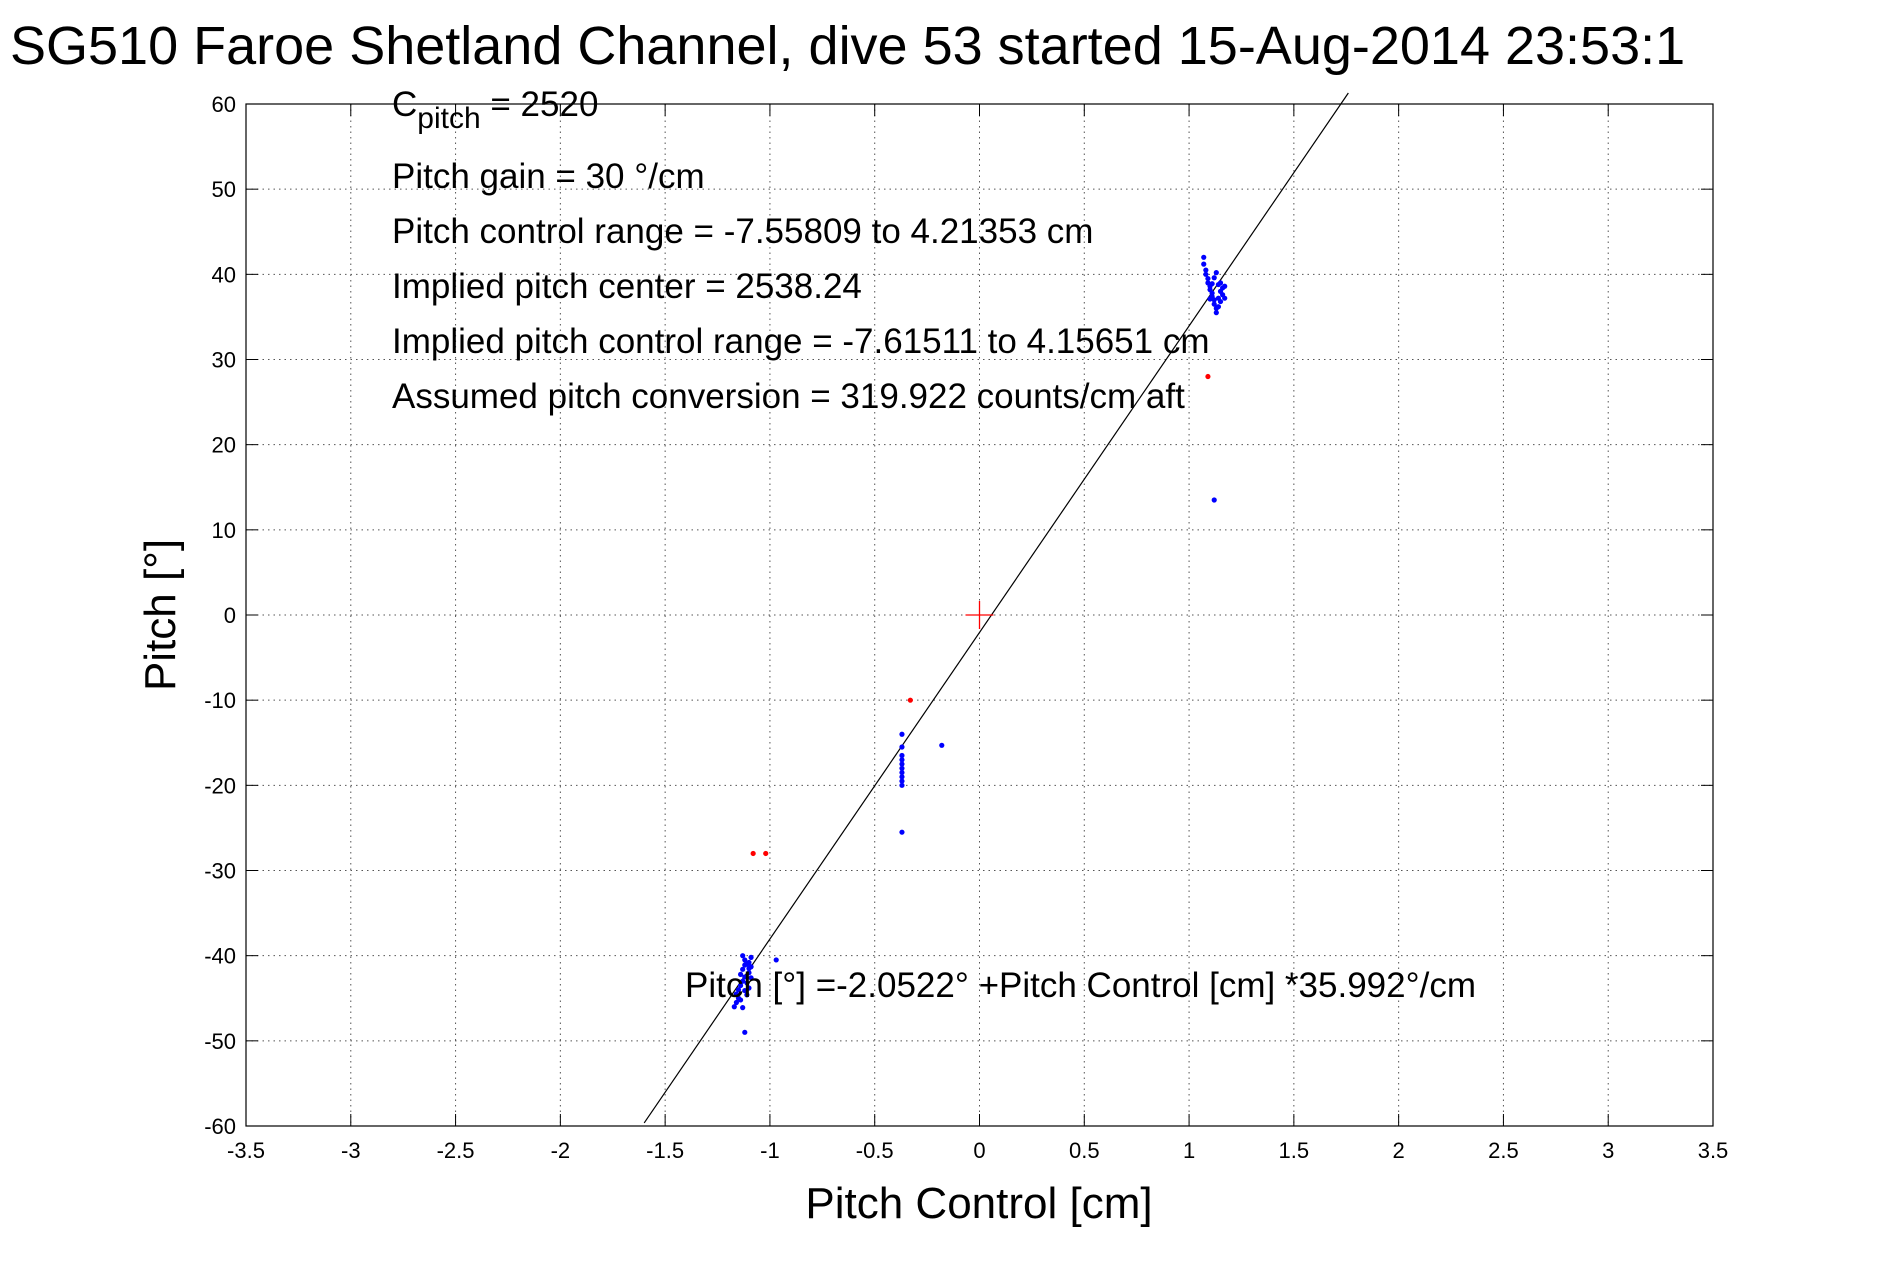  I want to click on x-tick-label: 2, so click(1399, 1150).